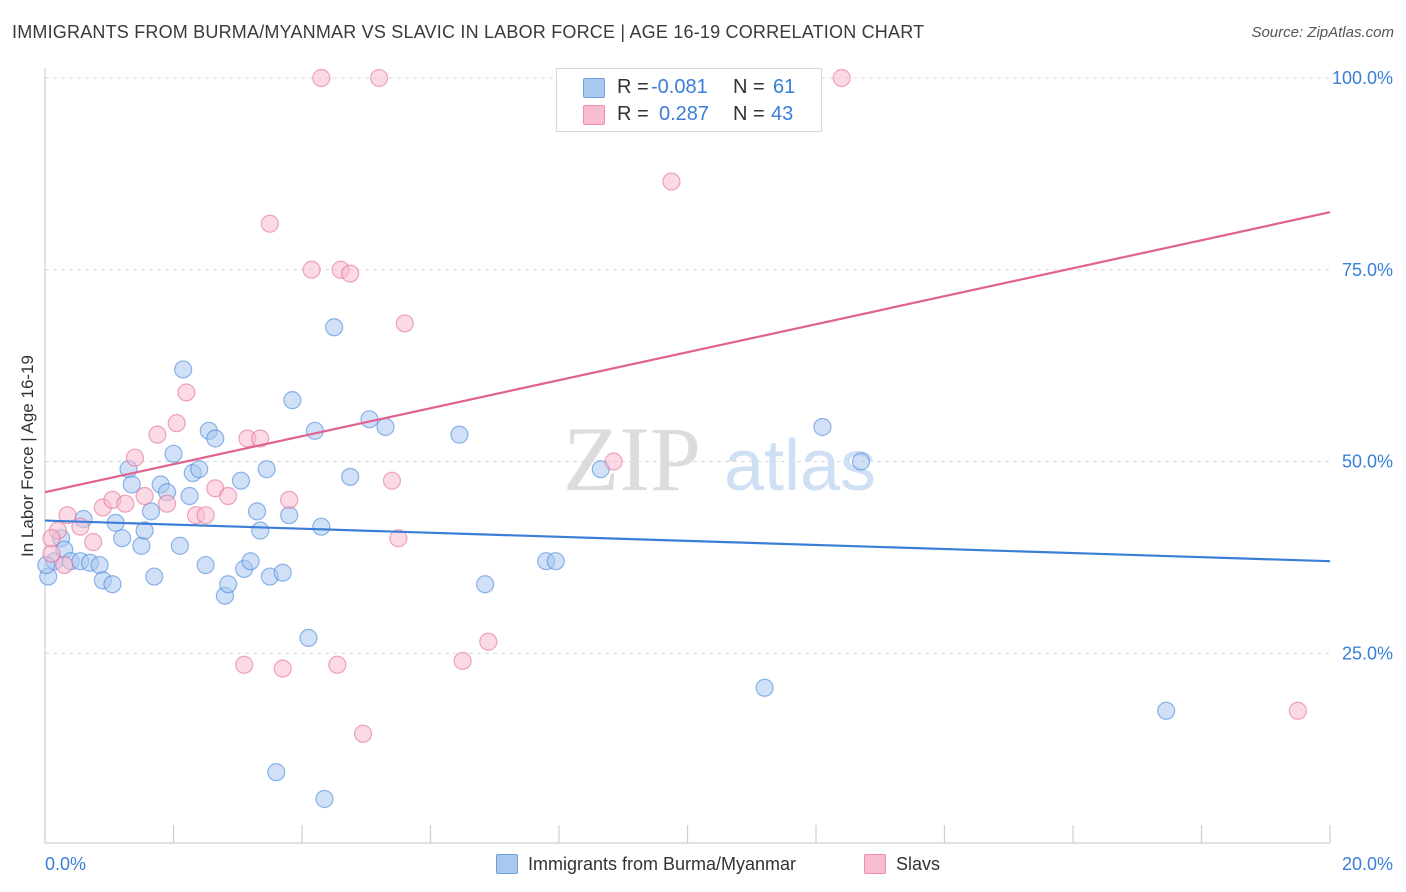 This screenshot has height=892, width=1406. I want to click on y-tick-label: 75.0%, so click(1367, 270).